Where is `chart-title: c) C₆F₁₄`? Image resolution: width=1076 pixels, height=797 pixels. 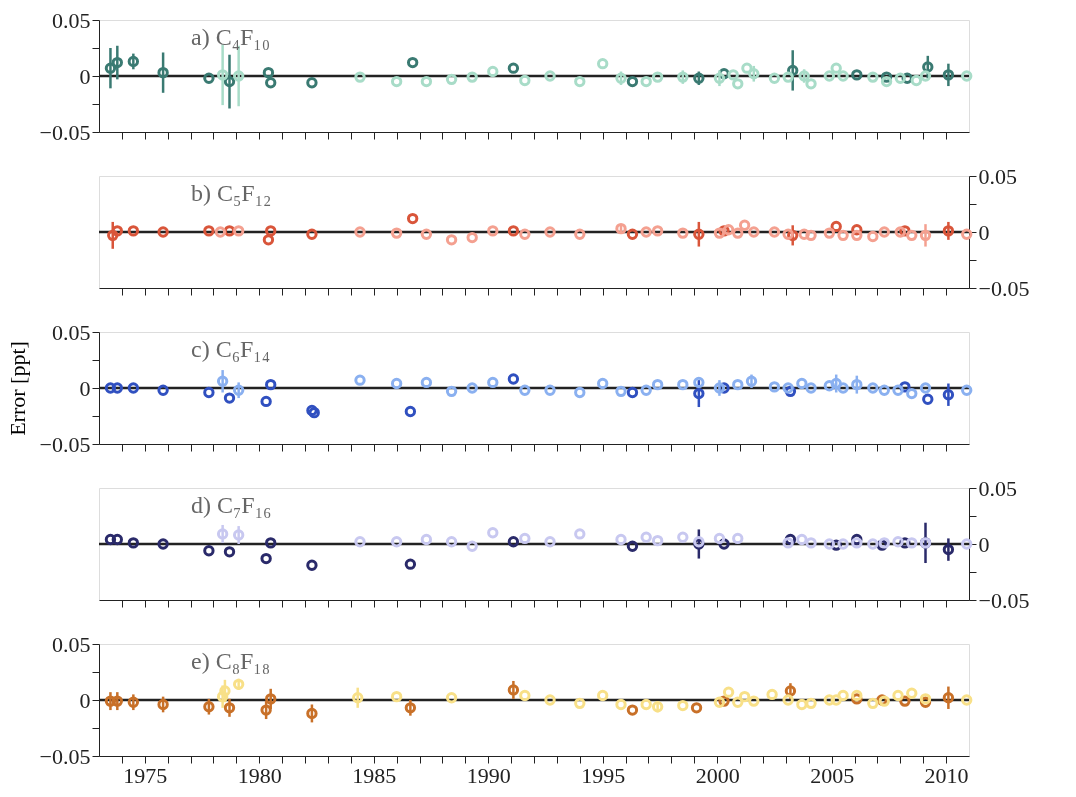
chart-title: c) C₆F₁₄ is located at coordinates (231, 349).